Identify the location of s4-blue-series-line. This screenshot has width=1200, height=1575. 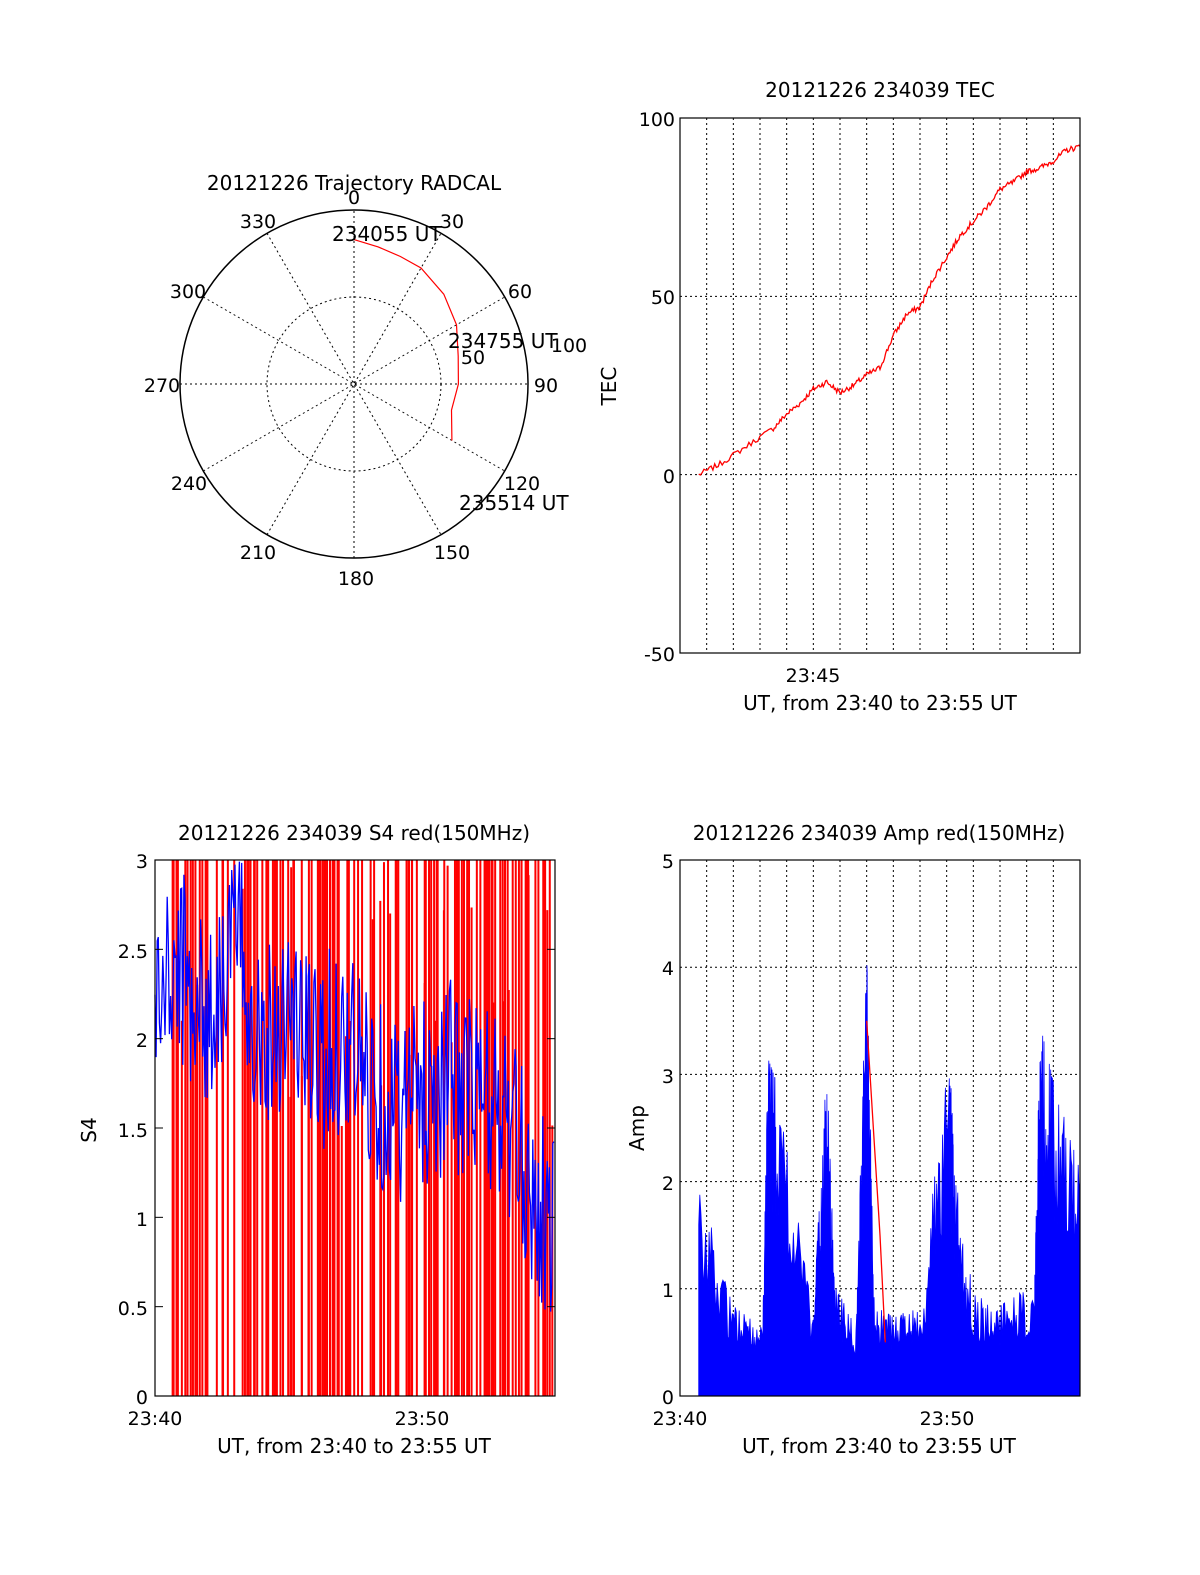
(354, 1086).